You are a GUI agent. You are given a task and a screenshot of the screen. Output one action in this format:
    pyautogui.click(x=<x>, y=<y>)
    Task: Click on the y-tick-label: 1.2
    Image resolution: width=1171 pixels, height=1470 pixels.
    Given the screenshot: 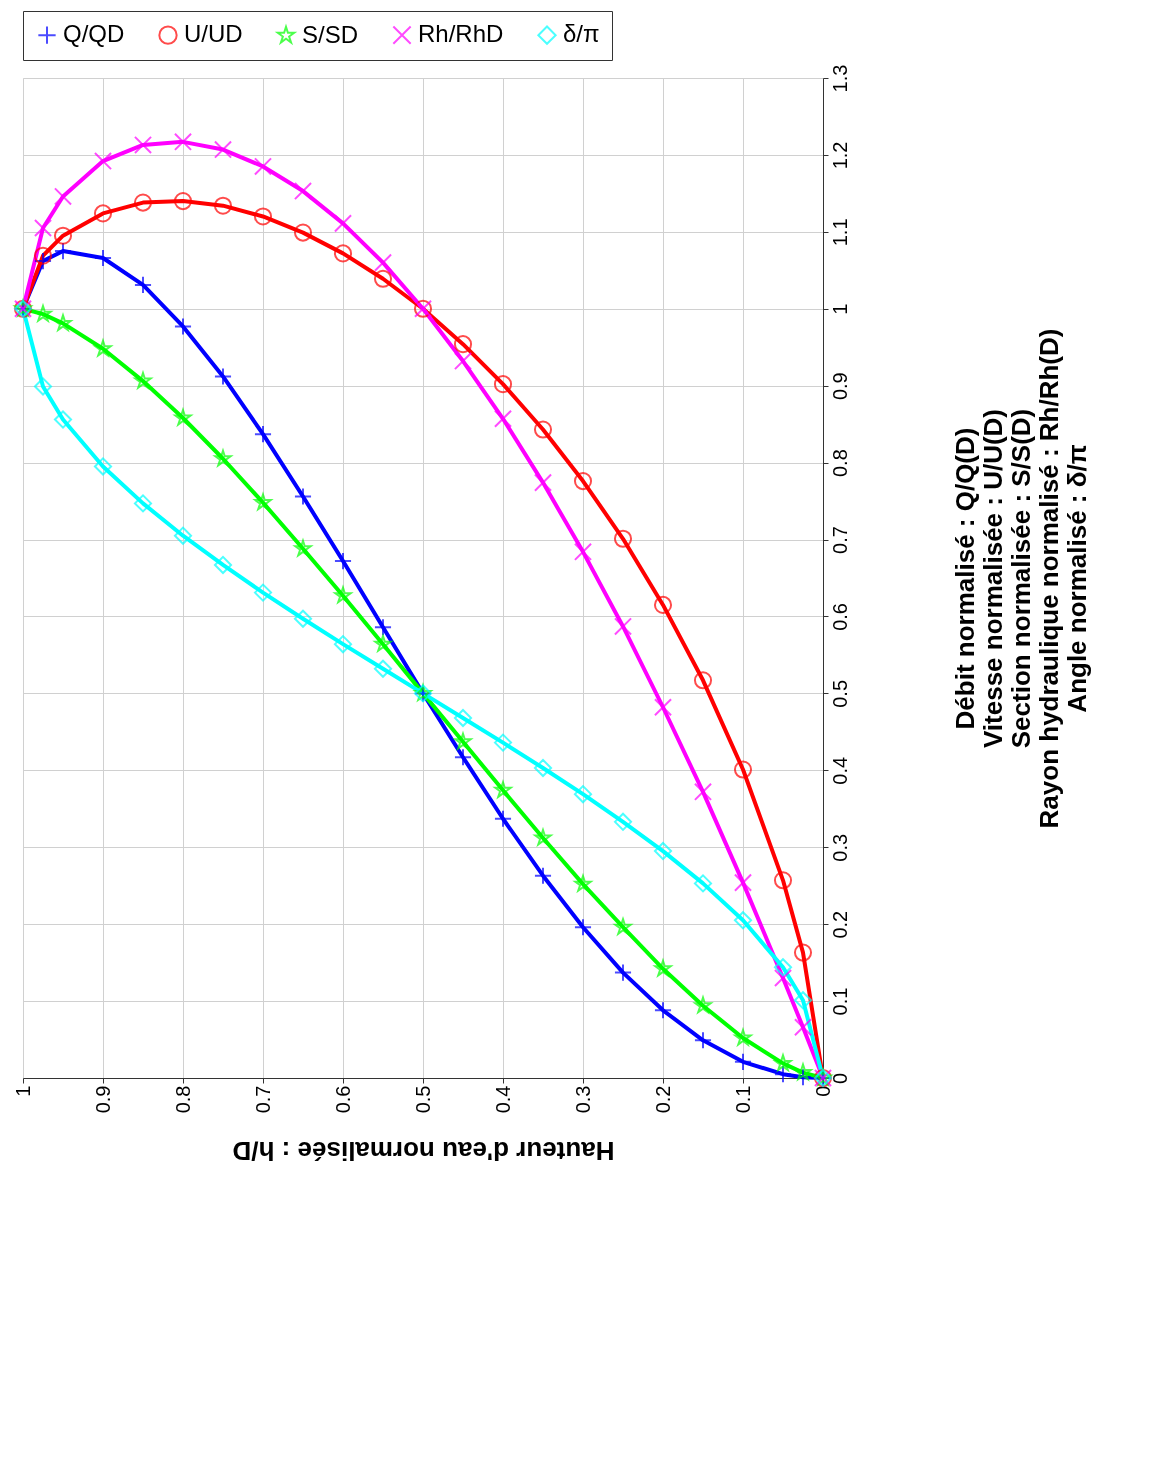 What is the action you would take?
    pyautogui.click(x=839, y=155)
    